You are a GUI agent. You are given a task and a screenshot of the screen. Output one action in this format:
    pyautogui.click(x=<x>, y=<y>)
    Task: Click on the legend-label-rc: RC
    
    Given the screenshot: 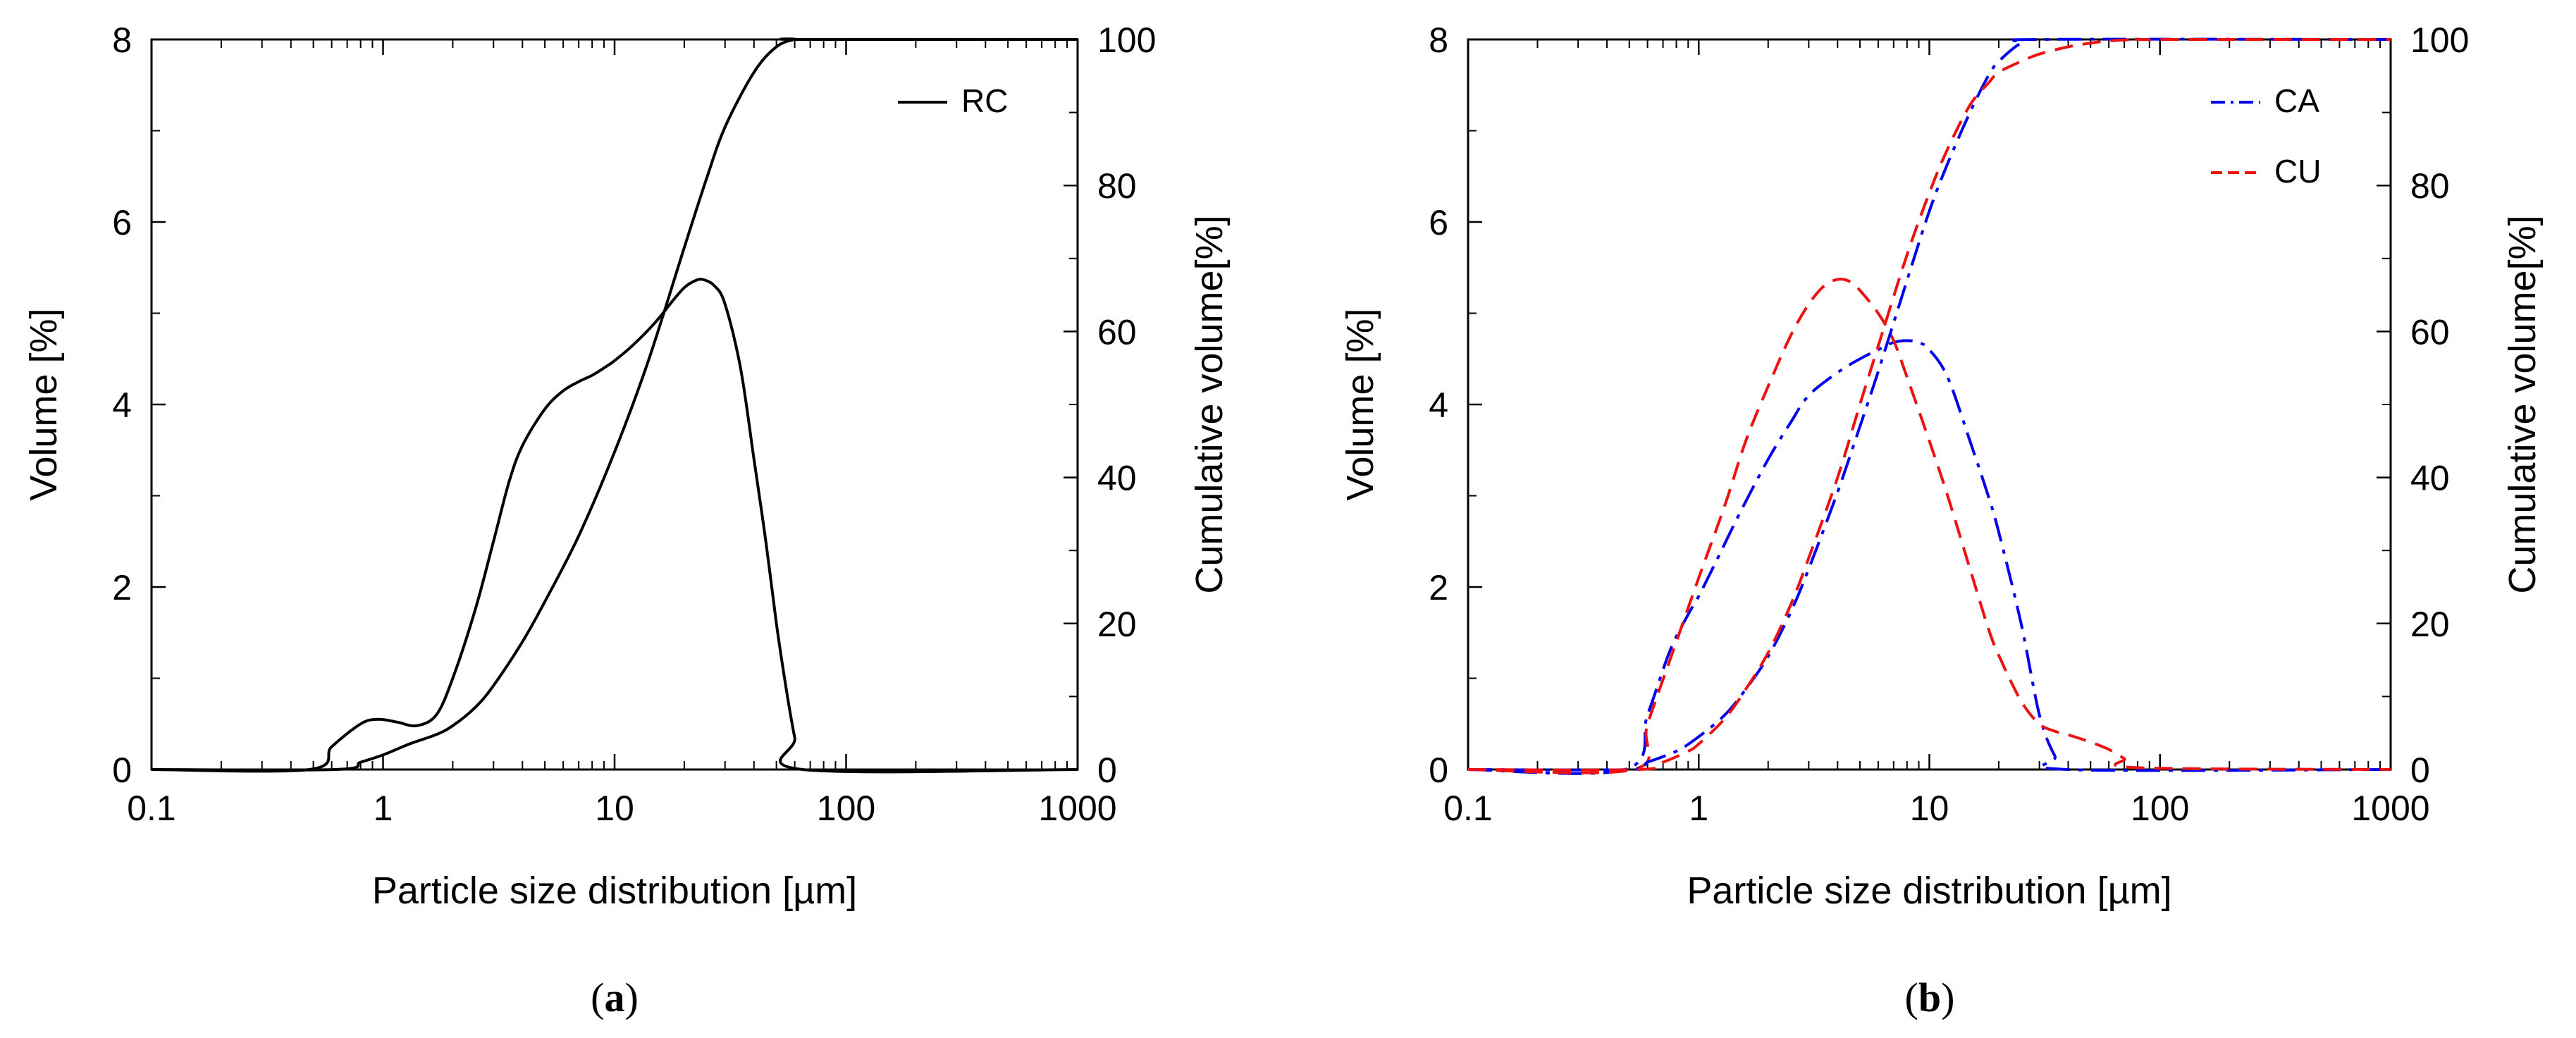 What is the action you would take?
    pyautogui.click(x=985, y=100)
    